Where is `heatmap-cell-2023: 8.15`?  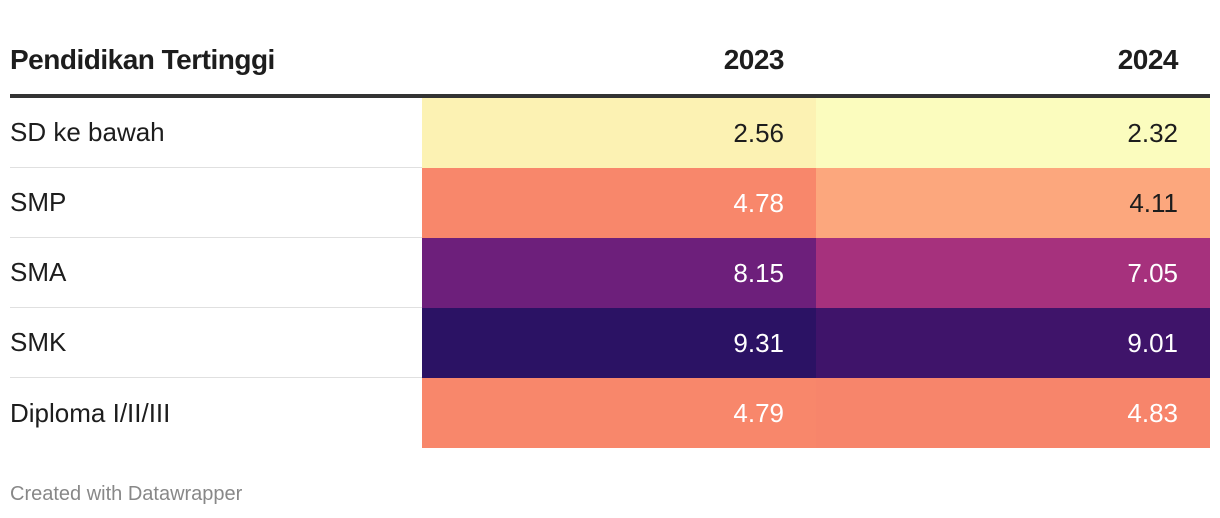
heatmap-cell-2023: 8.15 is located at coordinates (619, 273).